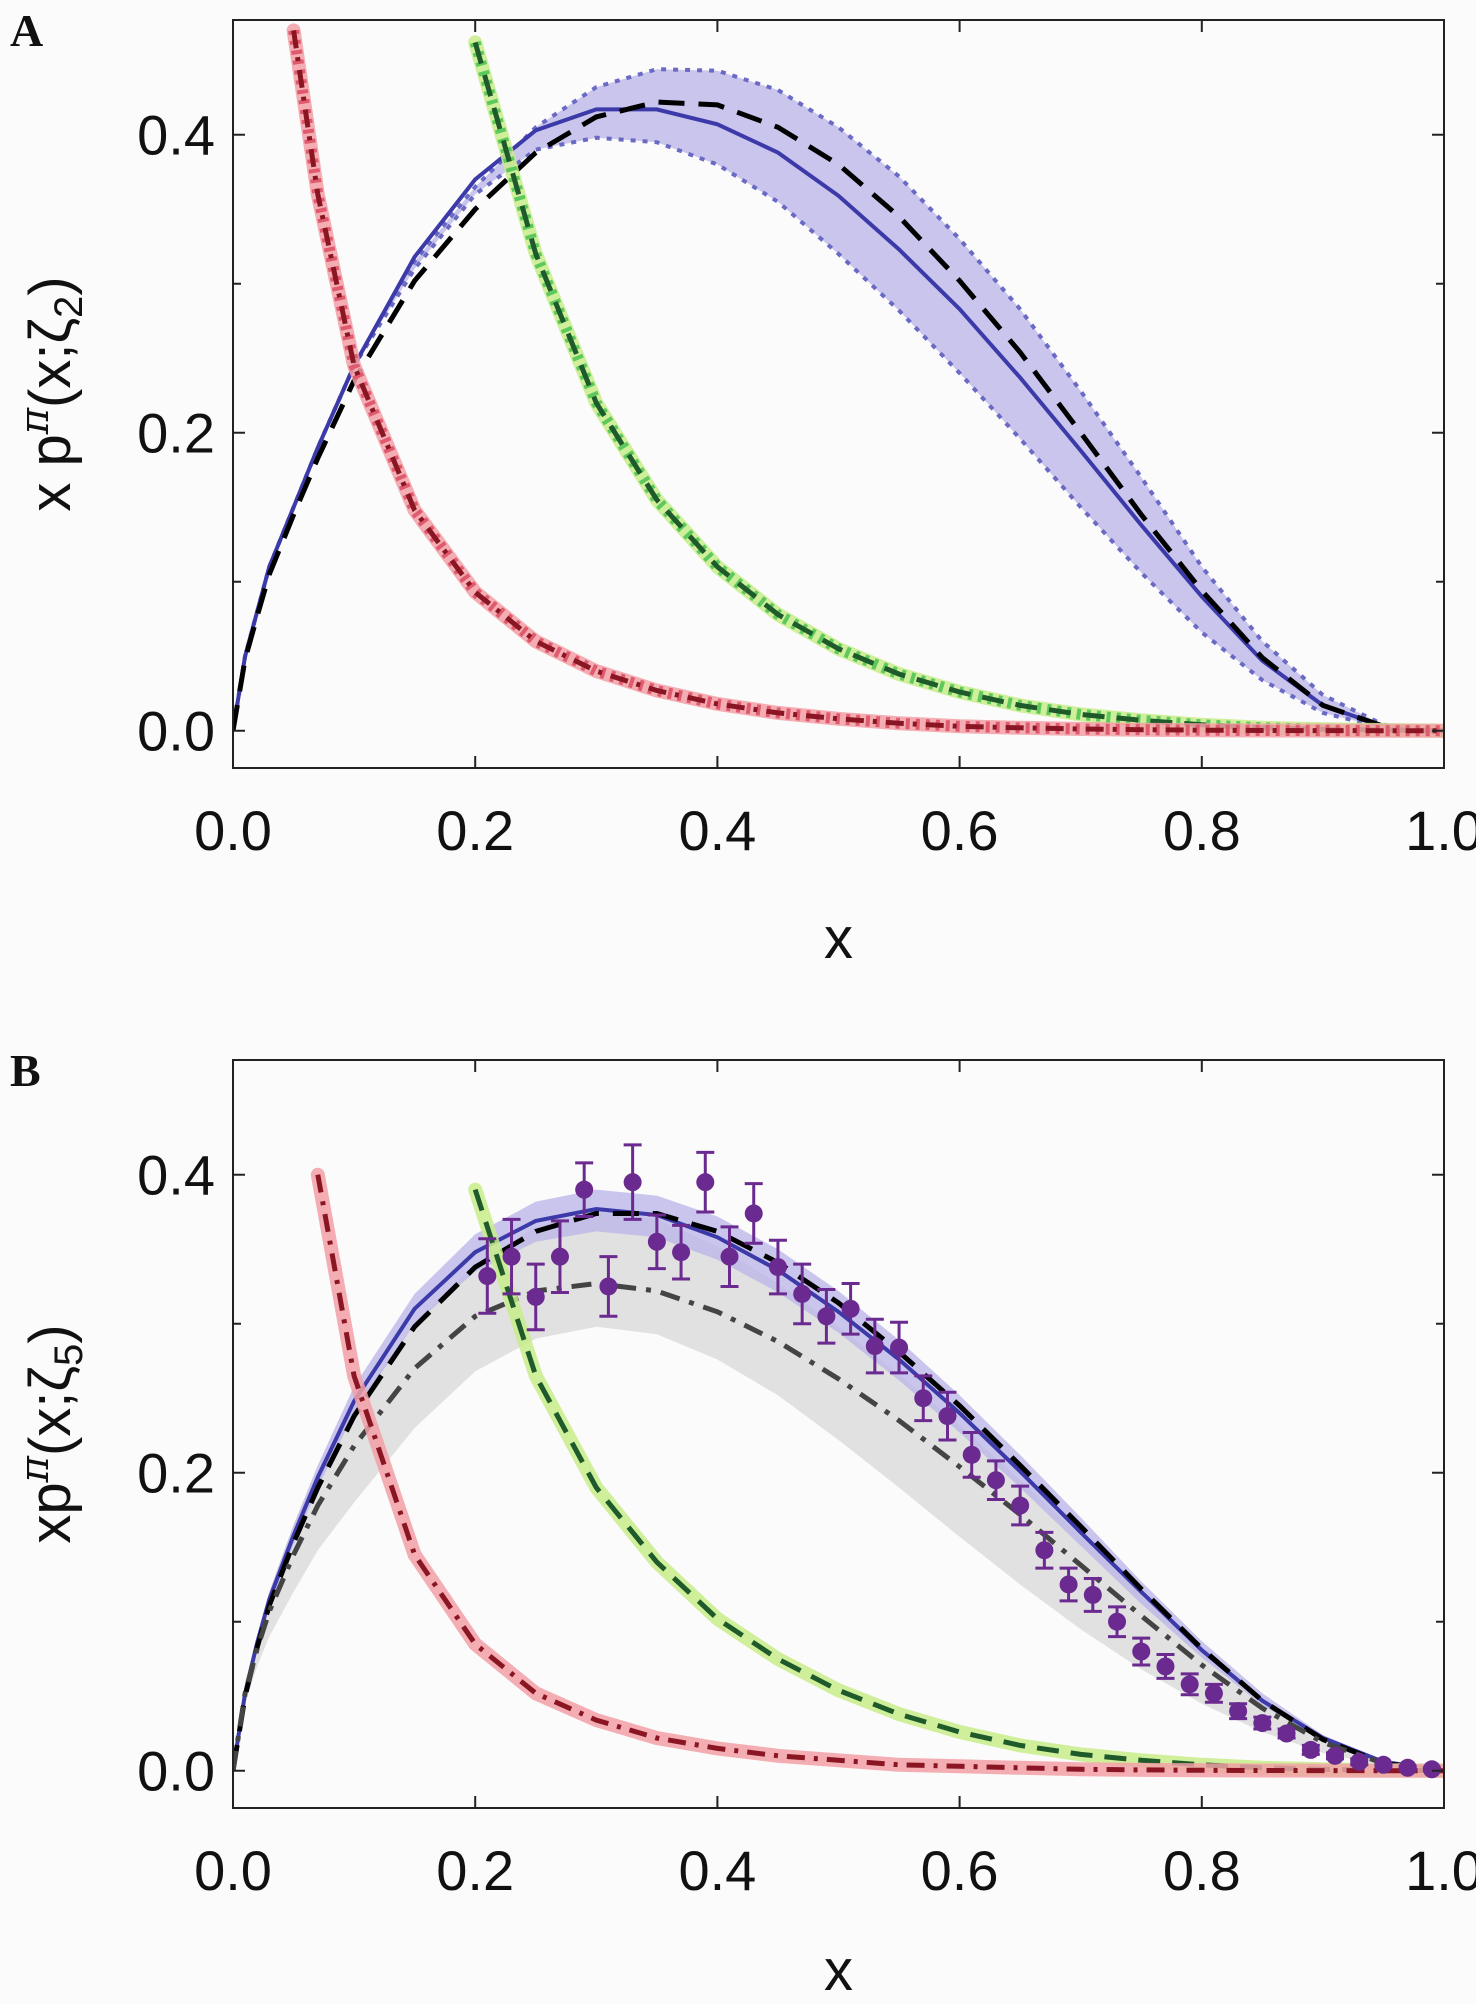 Image resolution: width=1476 pixels, height=2004 pixels. What do you see at coordinates (26, 30) in the screenshot?
I see `panel-a-letter: A` at bounding box center [26, 30].